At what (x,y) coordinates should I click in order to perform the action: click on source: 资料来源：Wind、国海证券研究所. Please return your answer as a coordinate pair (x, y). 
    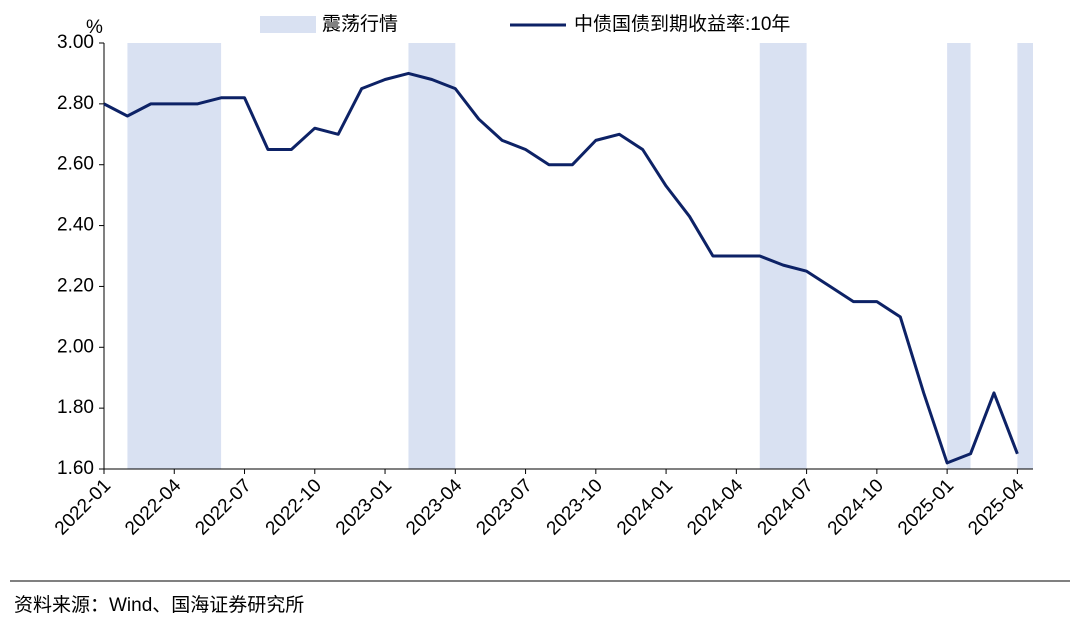
    Looking at the image, I should click on (159, 605).